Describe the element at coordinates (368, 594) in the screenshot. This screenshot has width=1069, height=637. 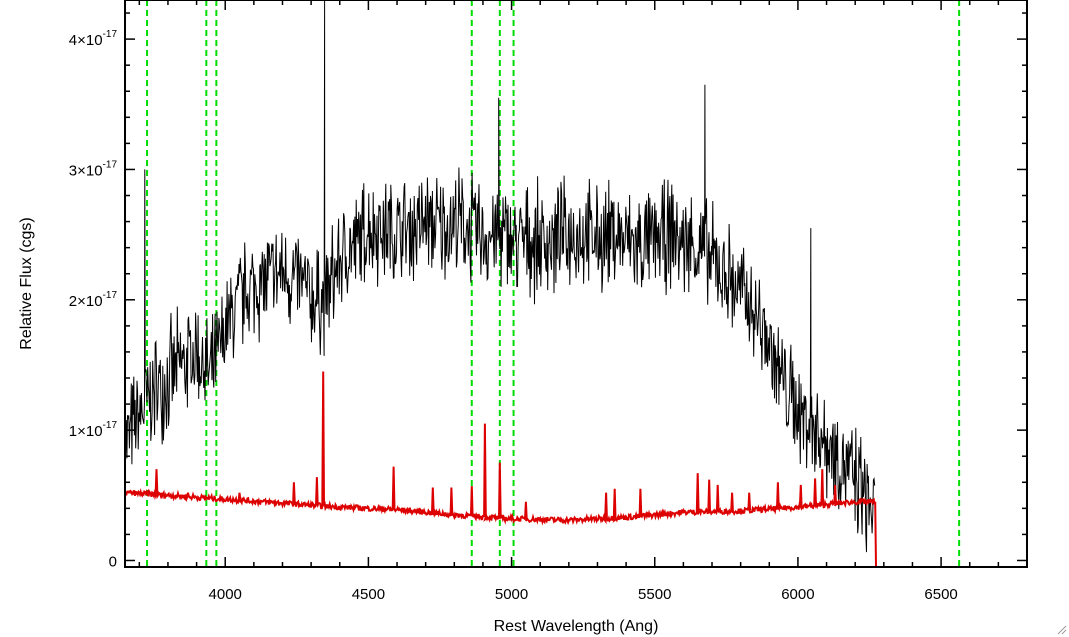
I see `x-tick-label: 4500` at that location.